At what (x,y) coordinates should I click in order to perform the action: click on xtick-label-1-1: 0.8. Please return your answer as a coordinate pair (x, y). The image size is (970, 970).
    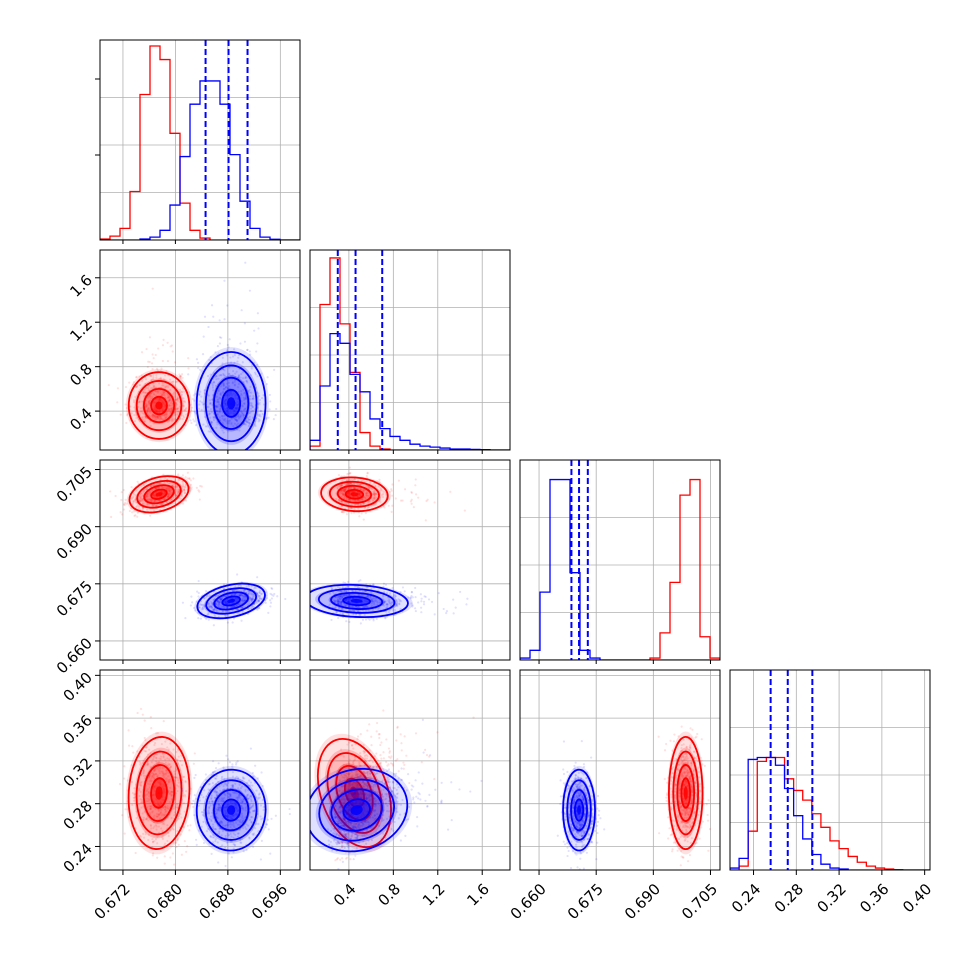
    Looking at the image, I should click on (389, 895).